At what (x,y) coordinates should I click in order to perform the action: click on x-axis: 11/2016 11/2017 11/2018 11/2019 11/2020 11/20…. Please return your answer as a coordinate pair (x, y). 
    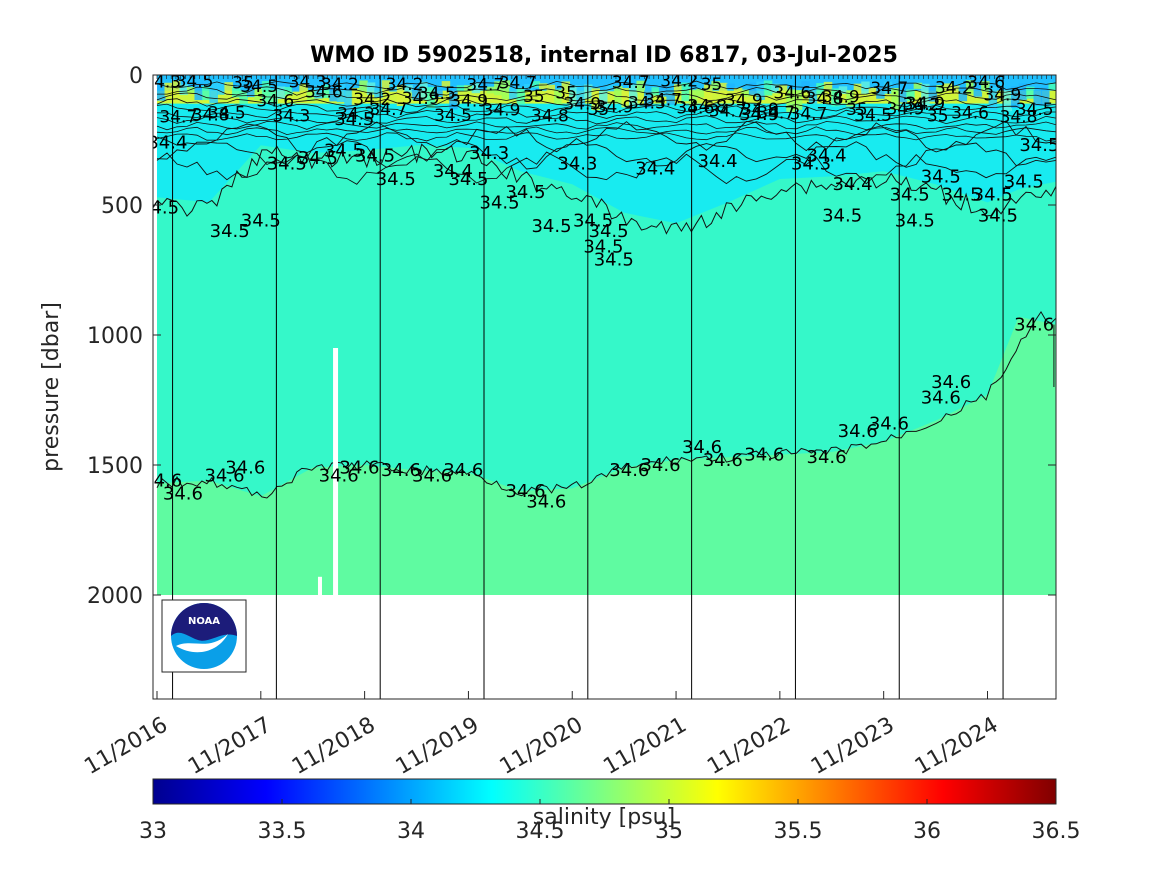
    Looking at the image, I should click on (541, 735).